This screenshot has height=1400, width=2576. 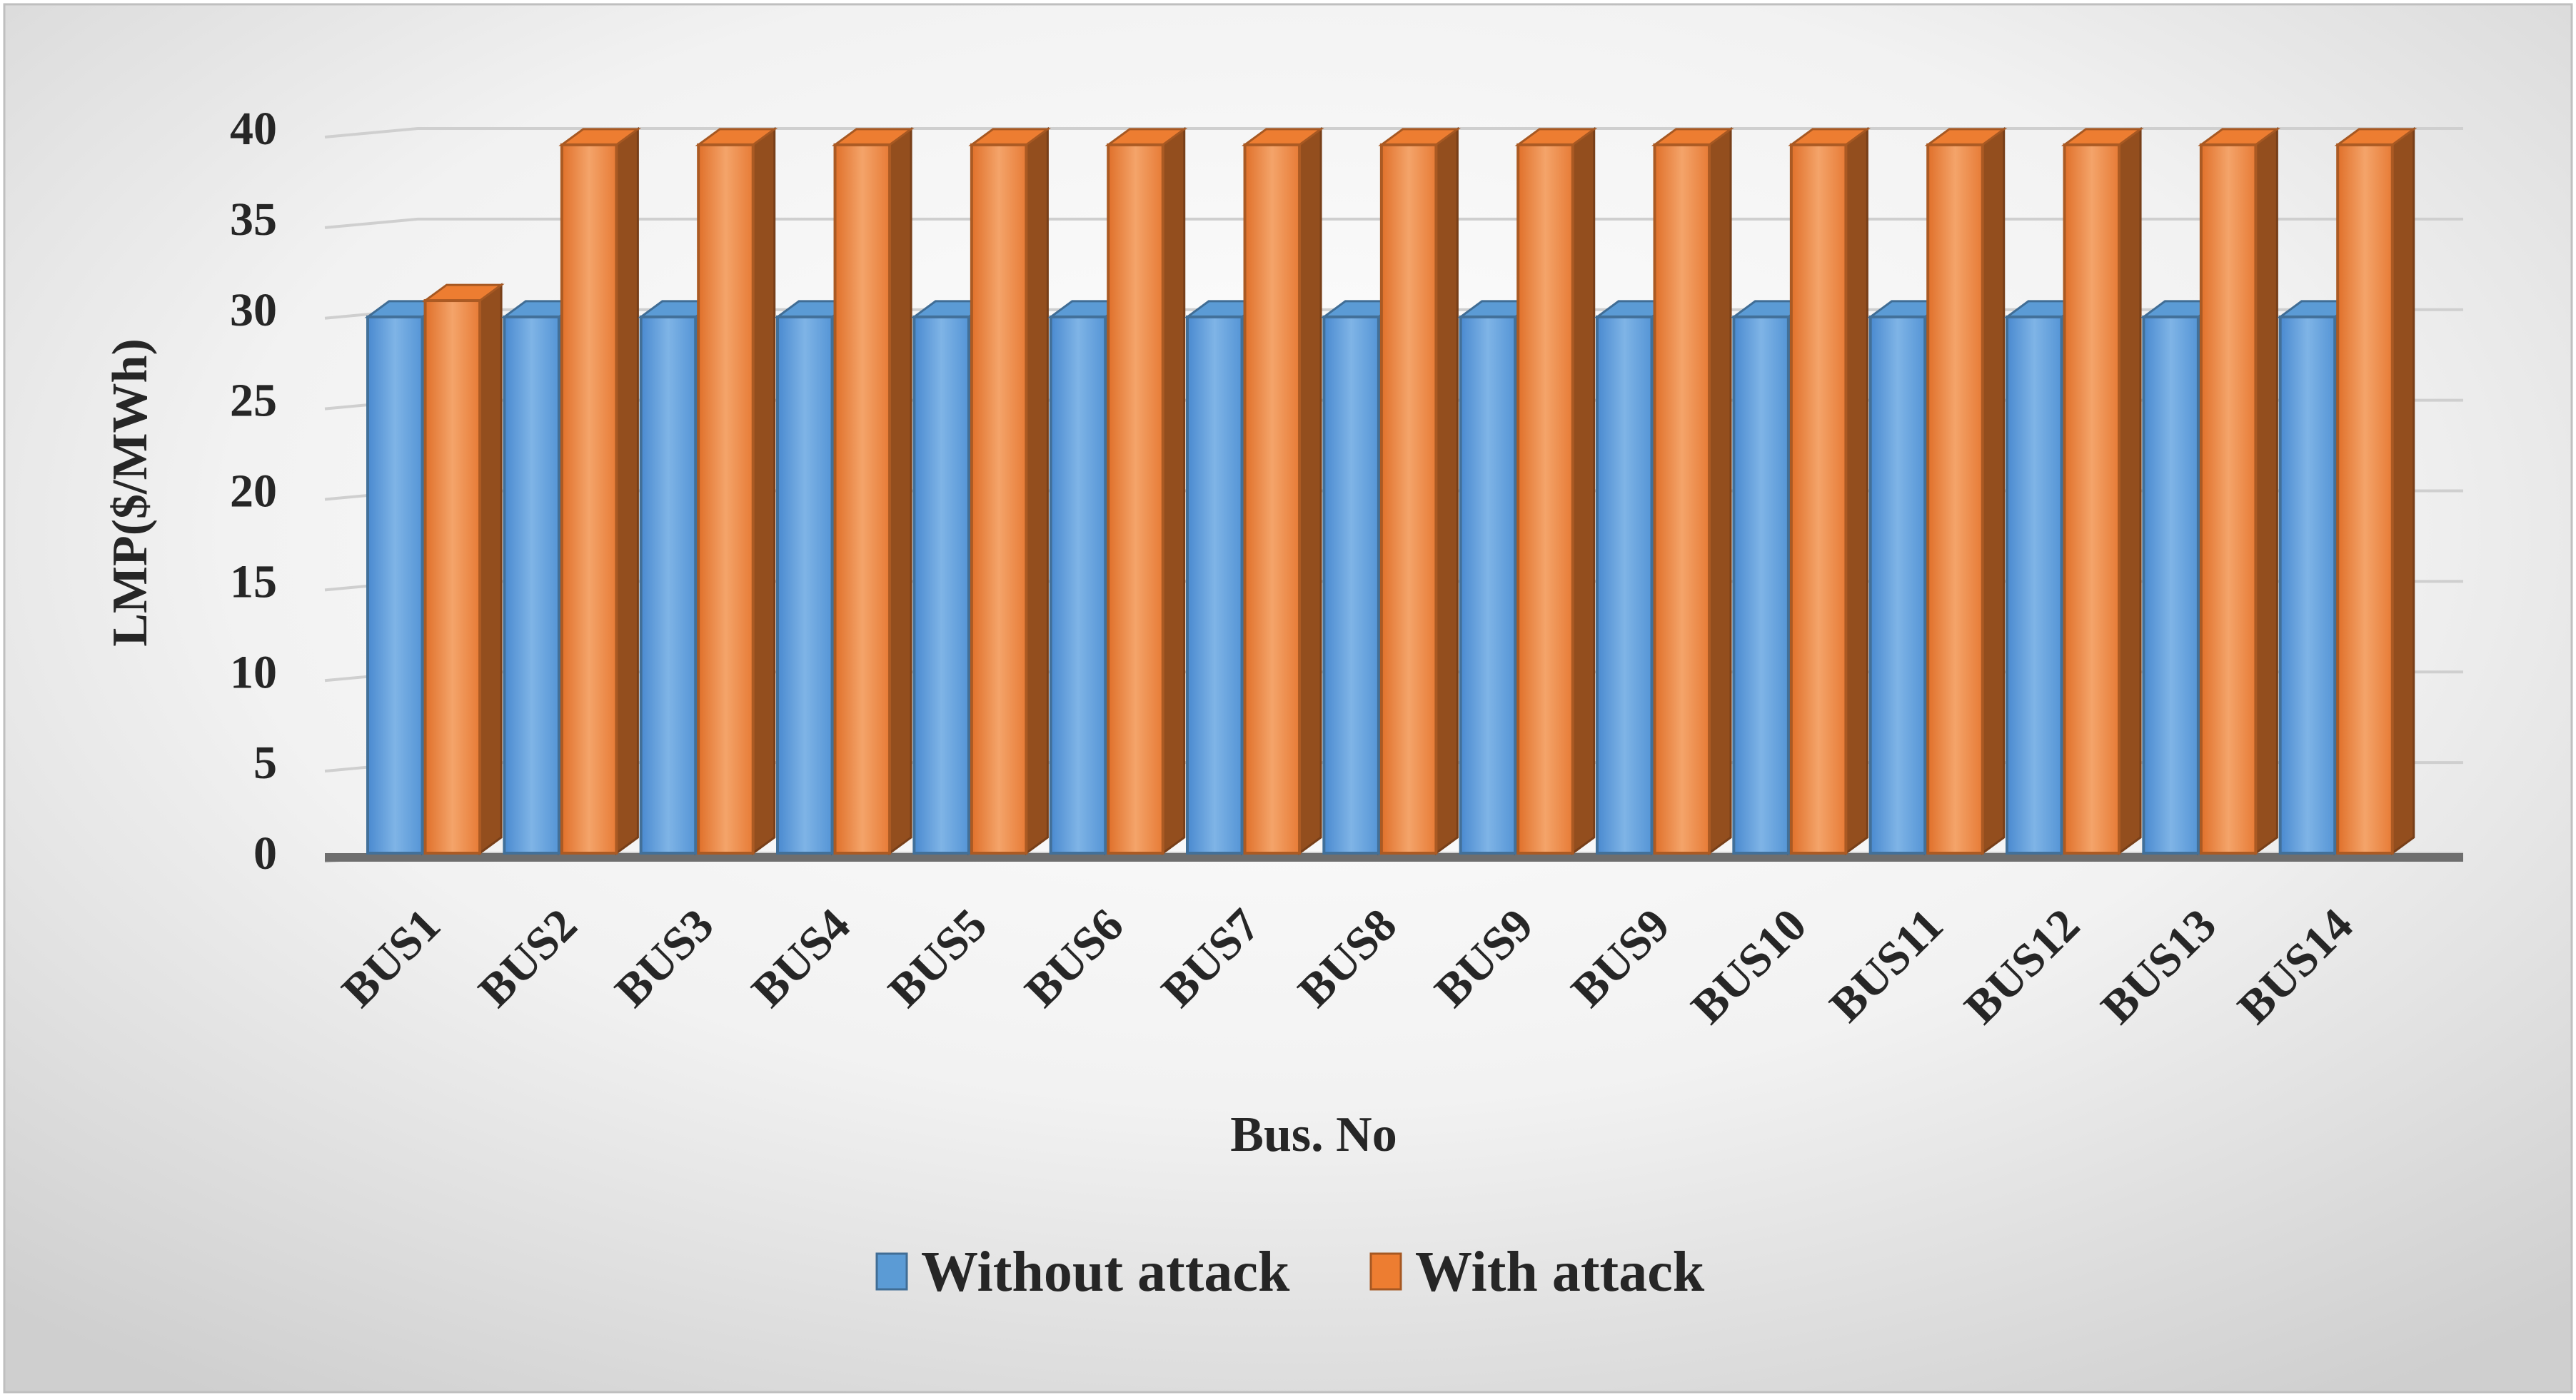 What do you see at coordinates (254, 672) in the screenshot?
I see `y-tick-label: 10` at bounding box center [254, 672].